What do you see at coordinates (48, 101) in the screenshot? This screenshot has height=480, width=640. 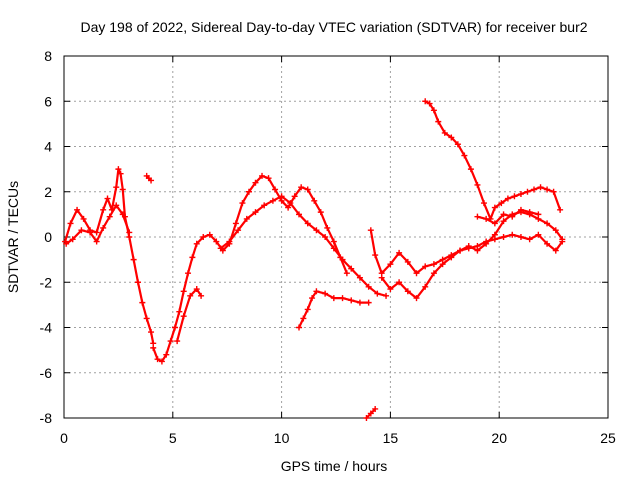 I see `y-tick-label-6: 6` at bounding box center [48, 101].